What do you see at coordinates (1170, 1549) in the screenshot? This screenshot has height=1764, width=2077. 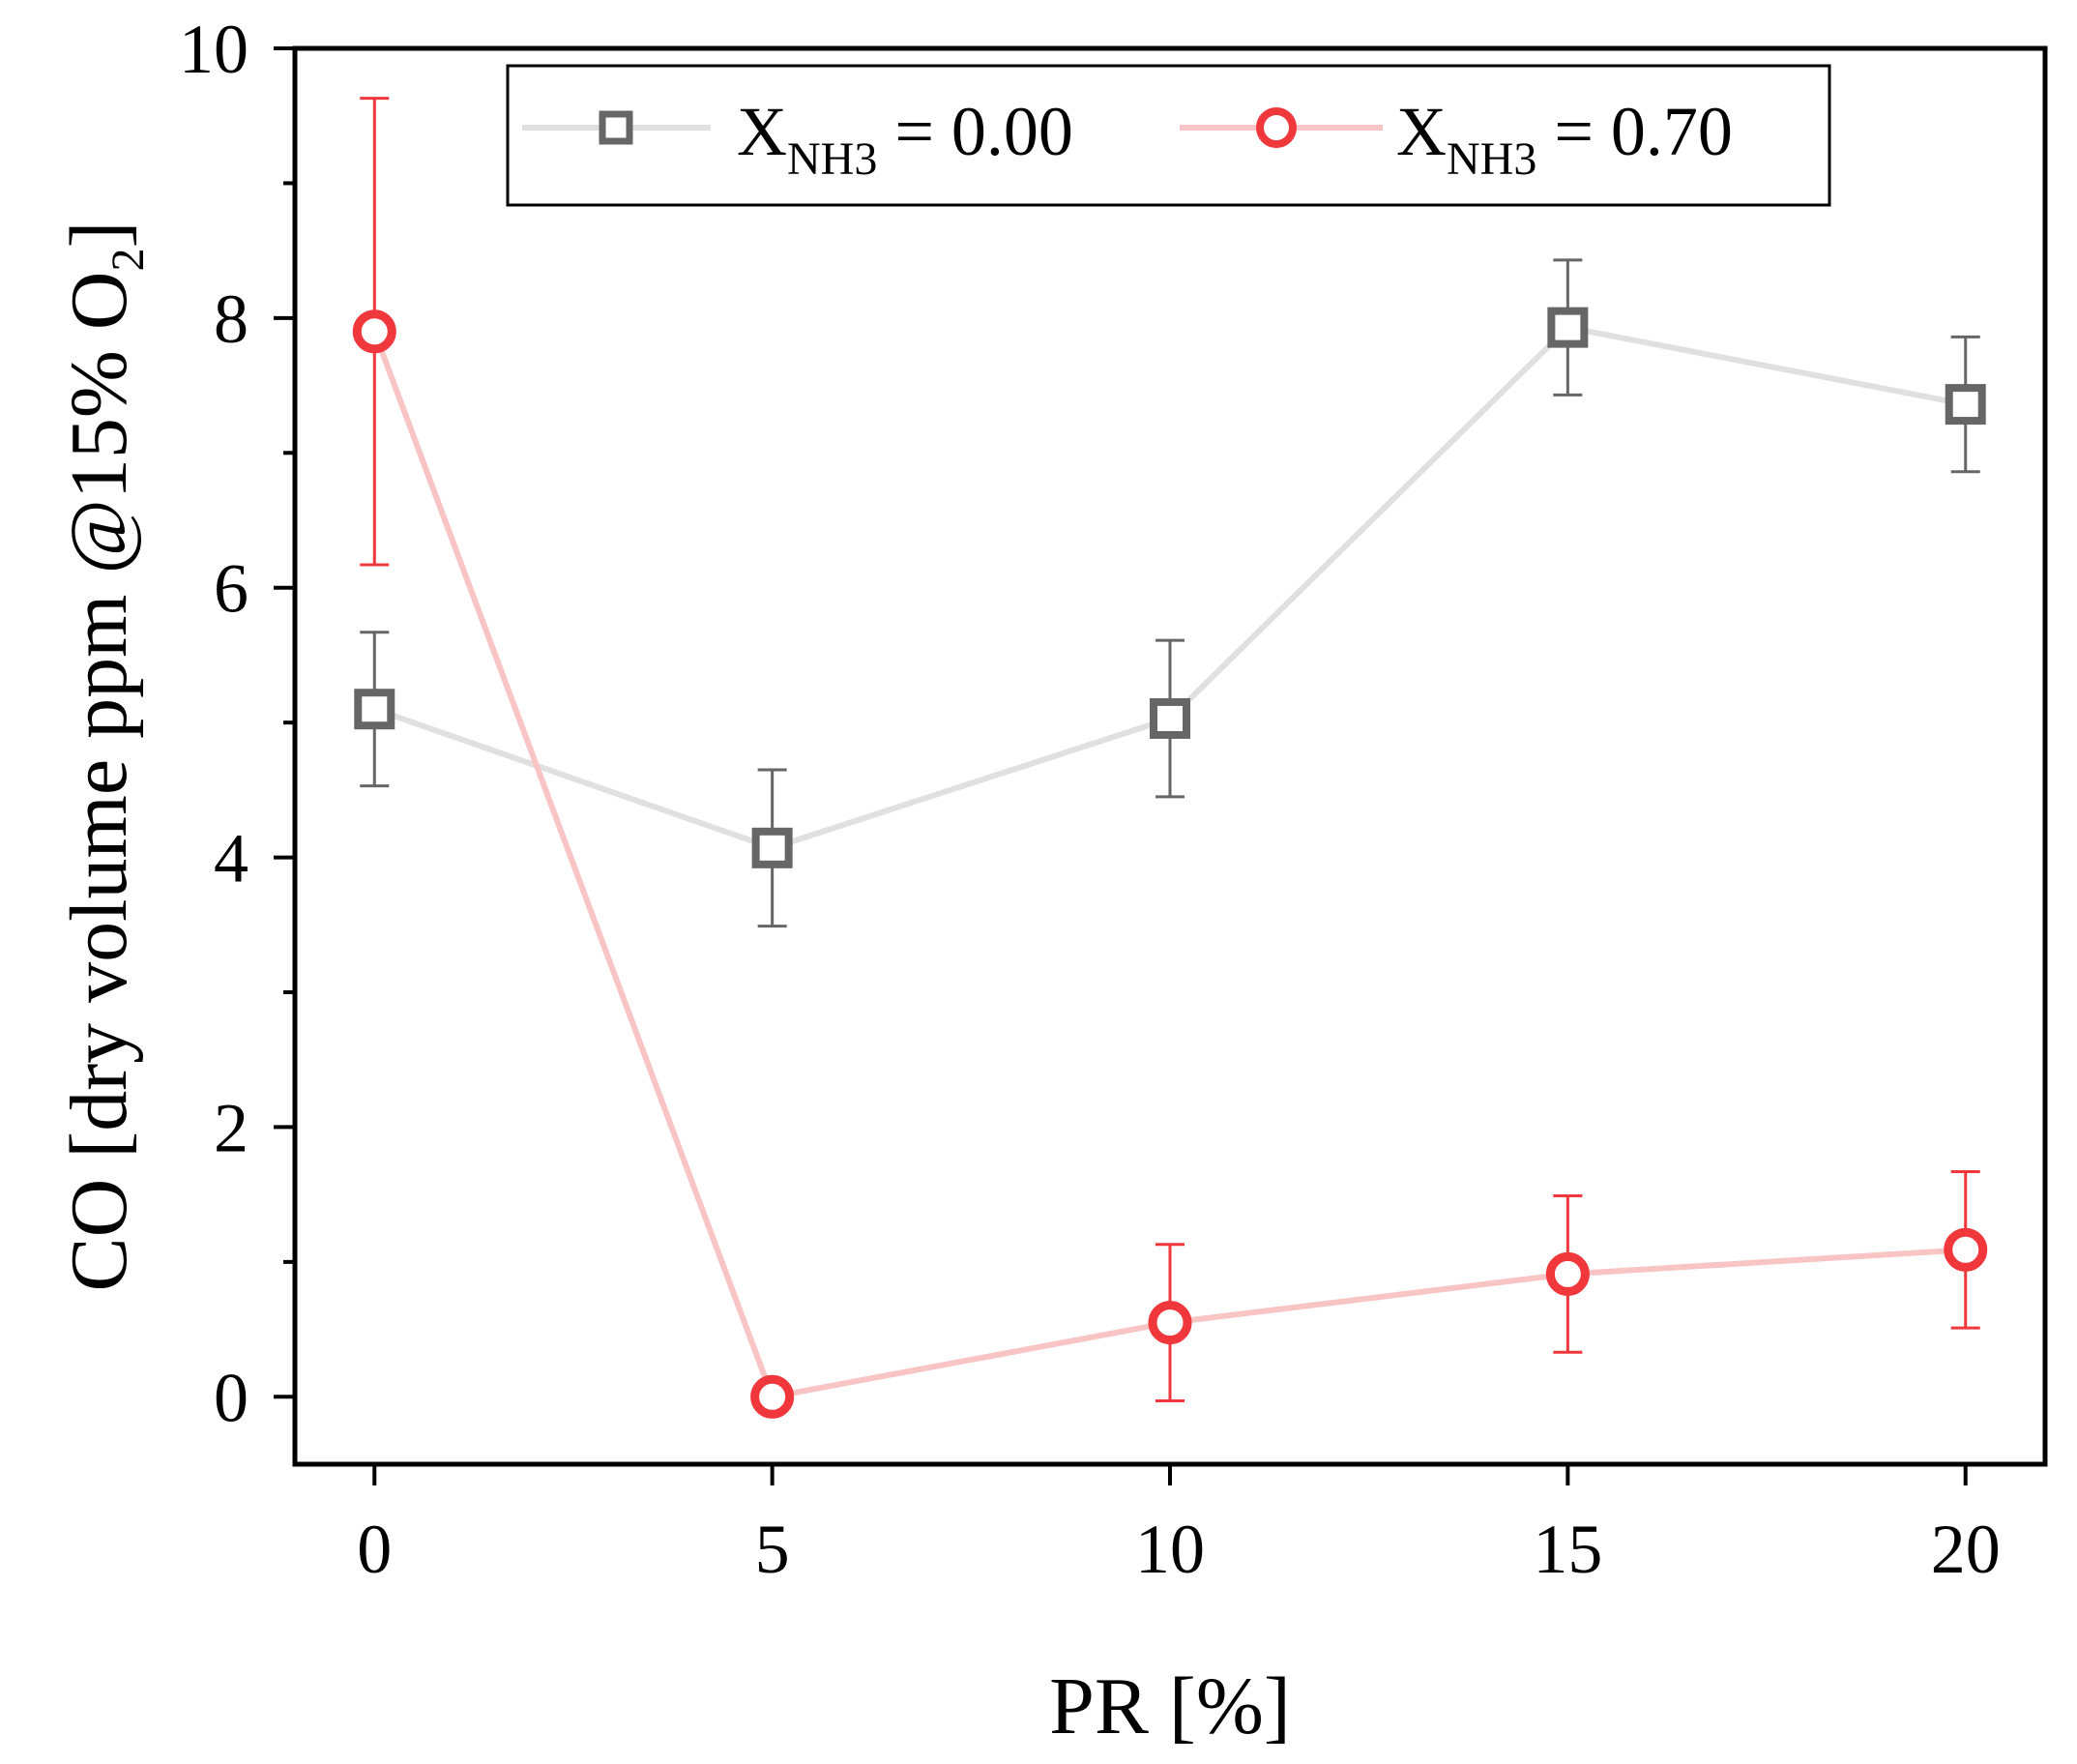 I see `x-tick-label: 10` at bounding box center [1170, 1549].